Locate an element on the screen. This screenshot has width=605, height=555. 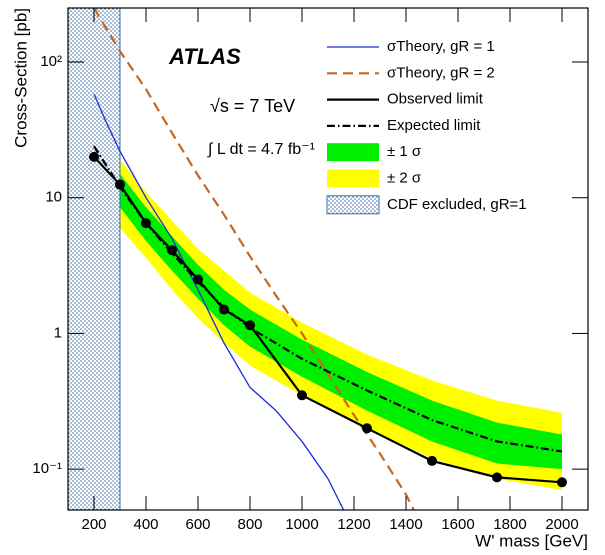
x-tick-label: 200 is located at coordinates (93, 524).